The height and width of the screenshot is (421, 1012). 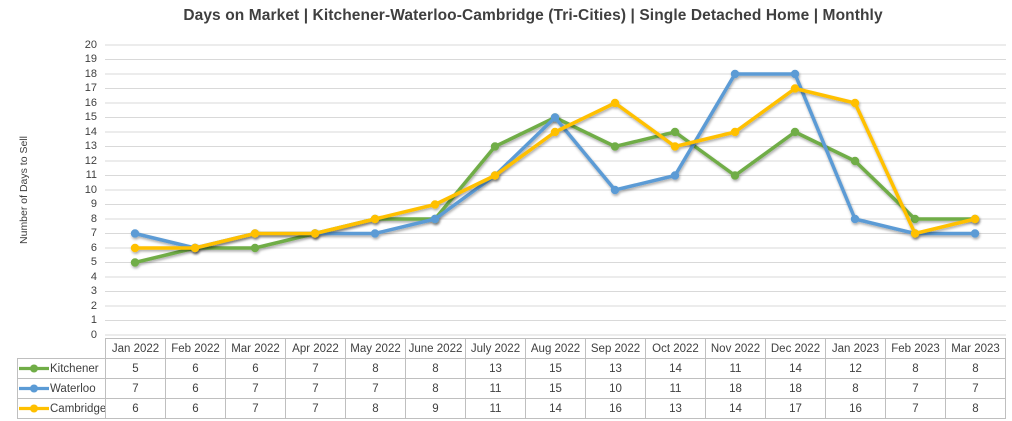 I want to click on month-header: Dec 2022, so click(x=795, y=348).